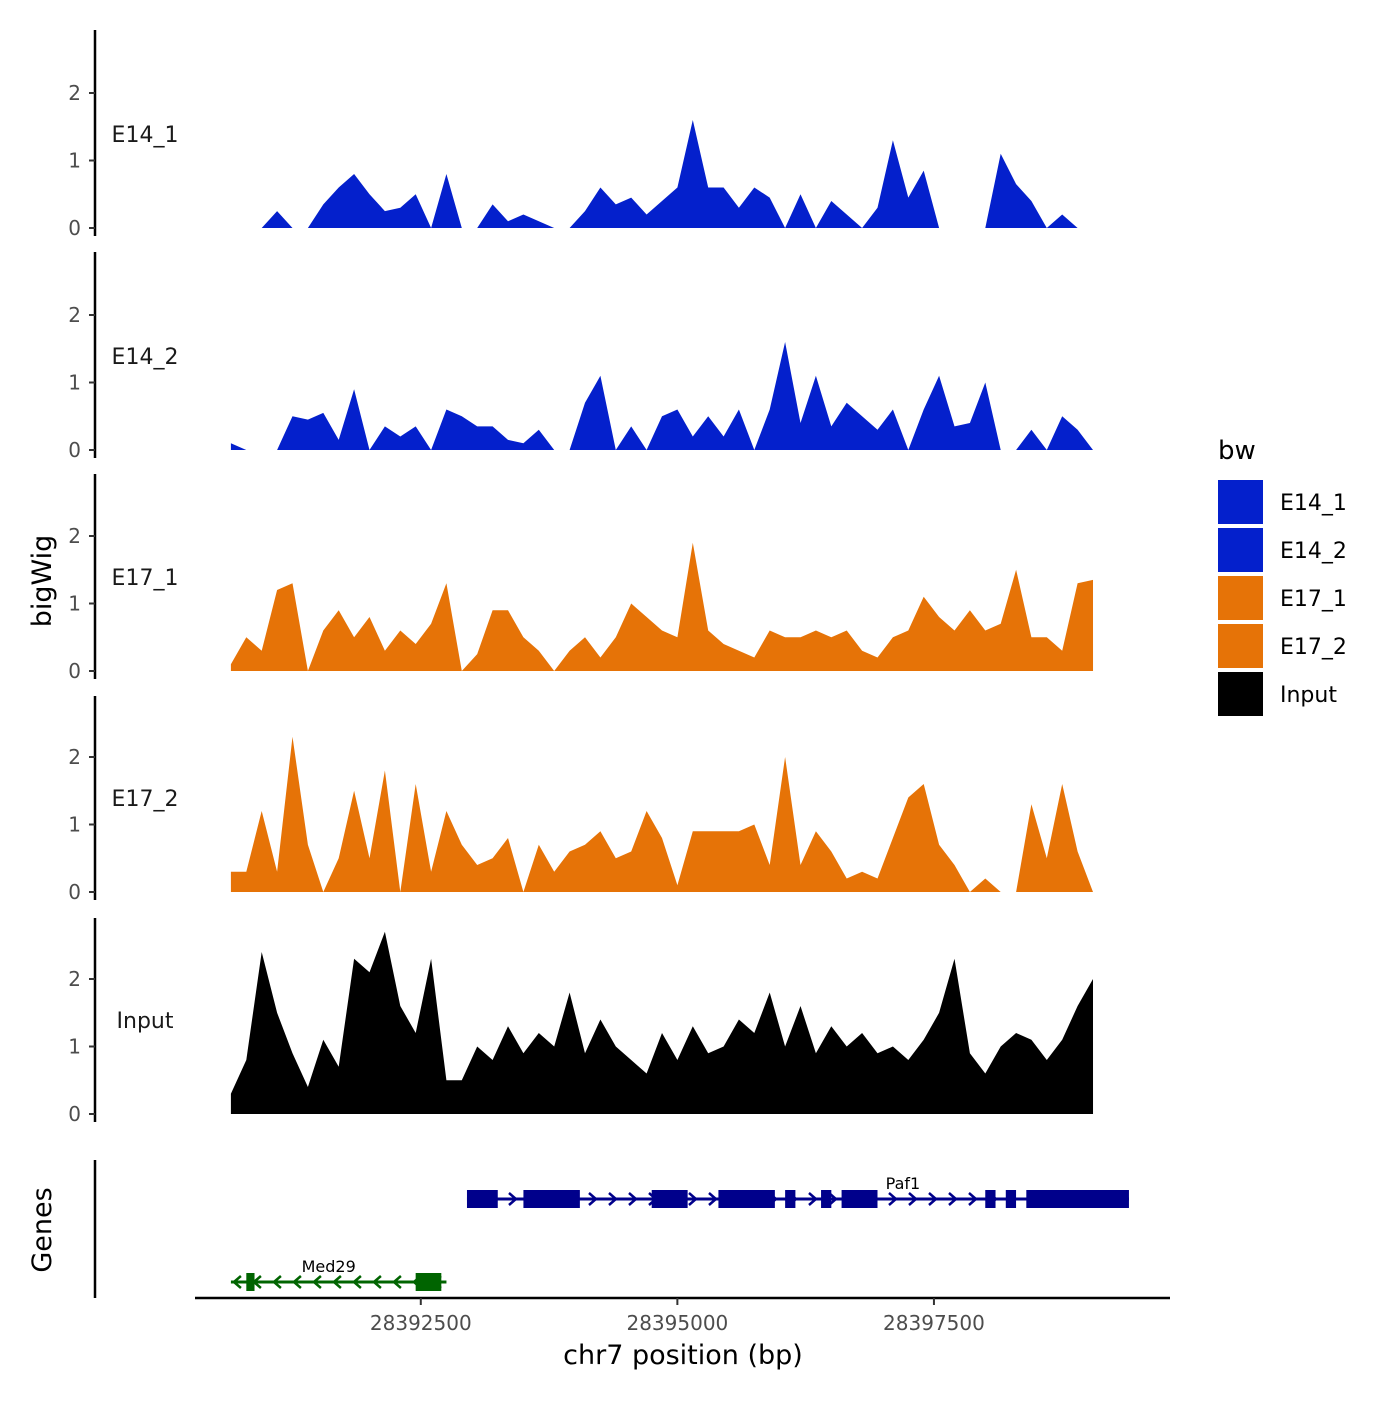 Image resolution: width=1400 pixels, height=1404 pixels. What do you see at coordinates (1313, 647) in the screenshot?
I see `legend-label-E17_2: E17_2` at bounding box center [1313, 647].